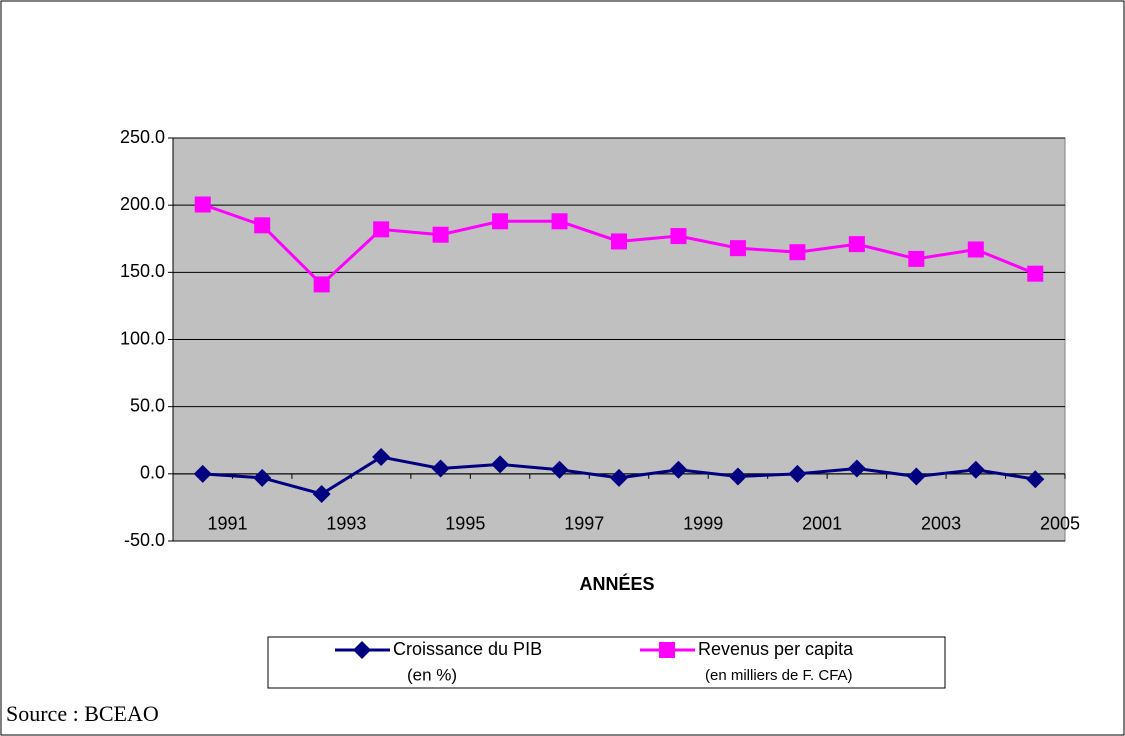 This screenshot has width=1125, height=736. I want to click on x-tick-label: 2001, so click(822, 524).